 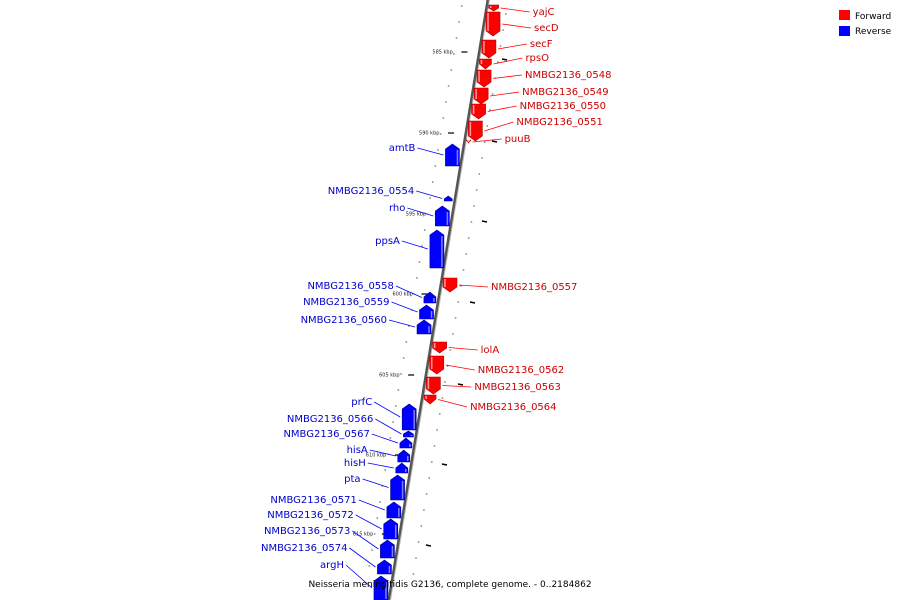 I want to click on ruler-tick-label: 595 kbp, so click(x=416, y=215).